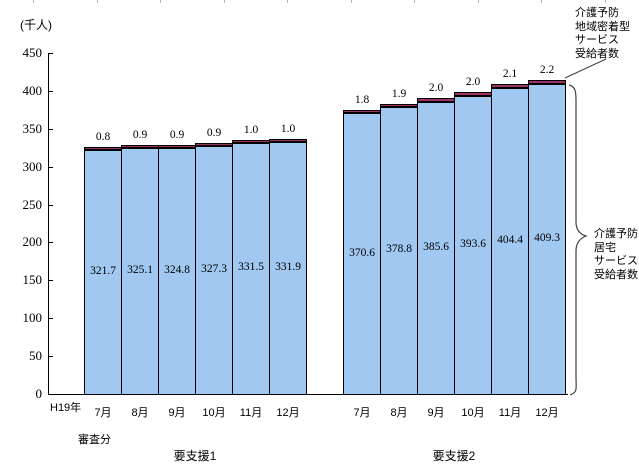 The width and height of the screenshot is (639, 468). Describe the element at coordinates (35, 356) in the screenshot. I see `y-tick-label: 50` at that location.